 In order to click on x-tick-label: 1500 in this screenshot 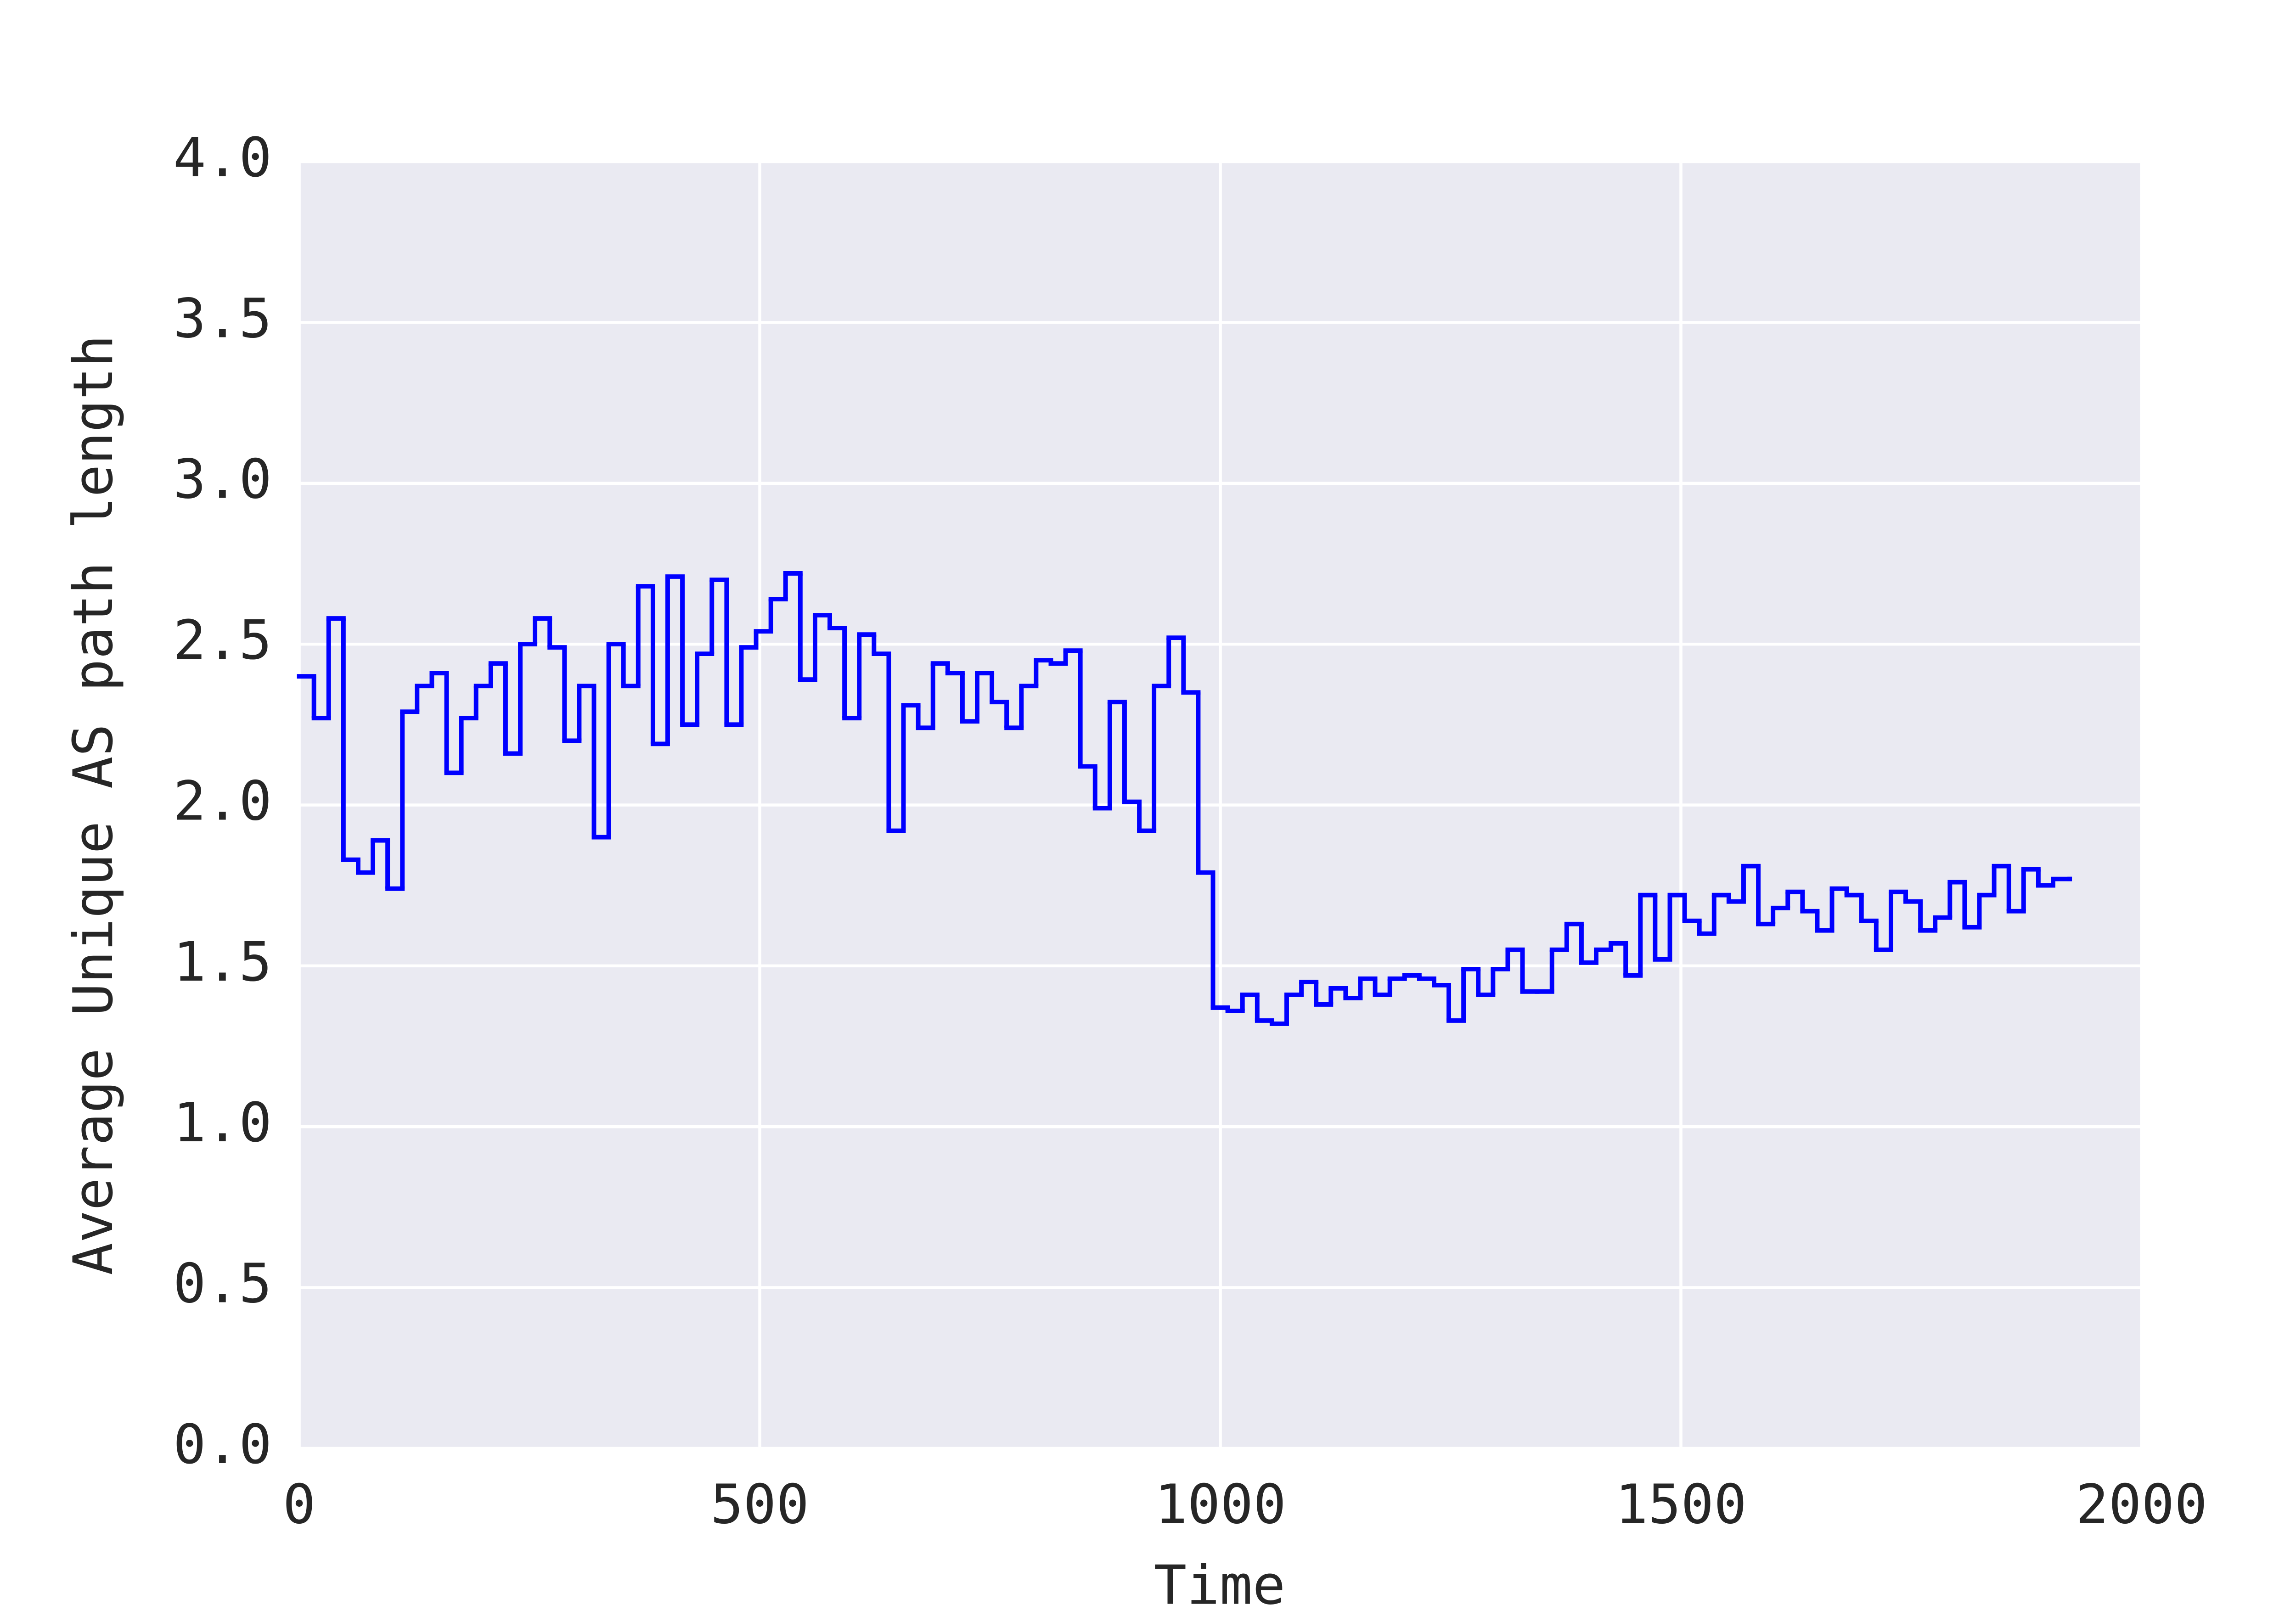, I will do `click(1681, 1505)`.